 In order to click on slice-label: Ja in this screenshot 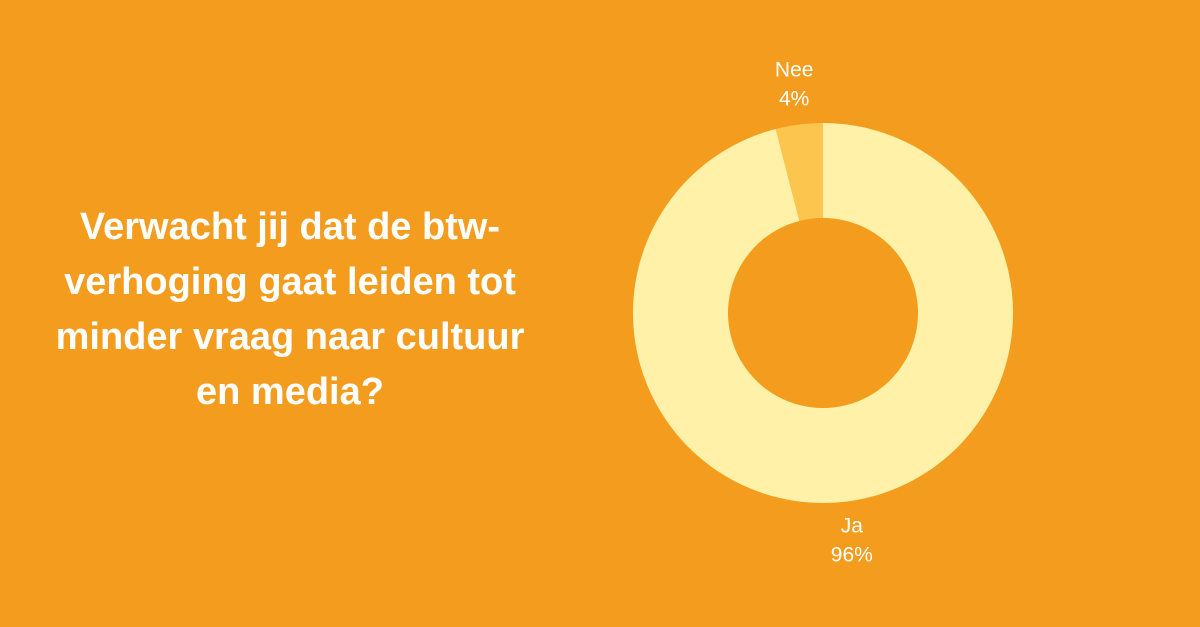, I will do `click(852, 526)`.